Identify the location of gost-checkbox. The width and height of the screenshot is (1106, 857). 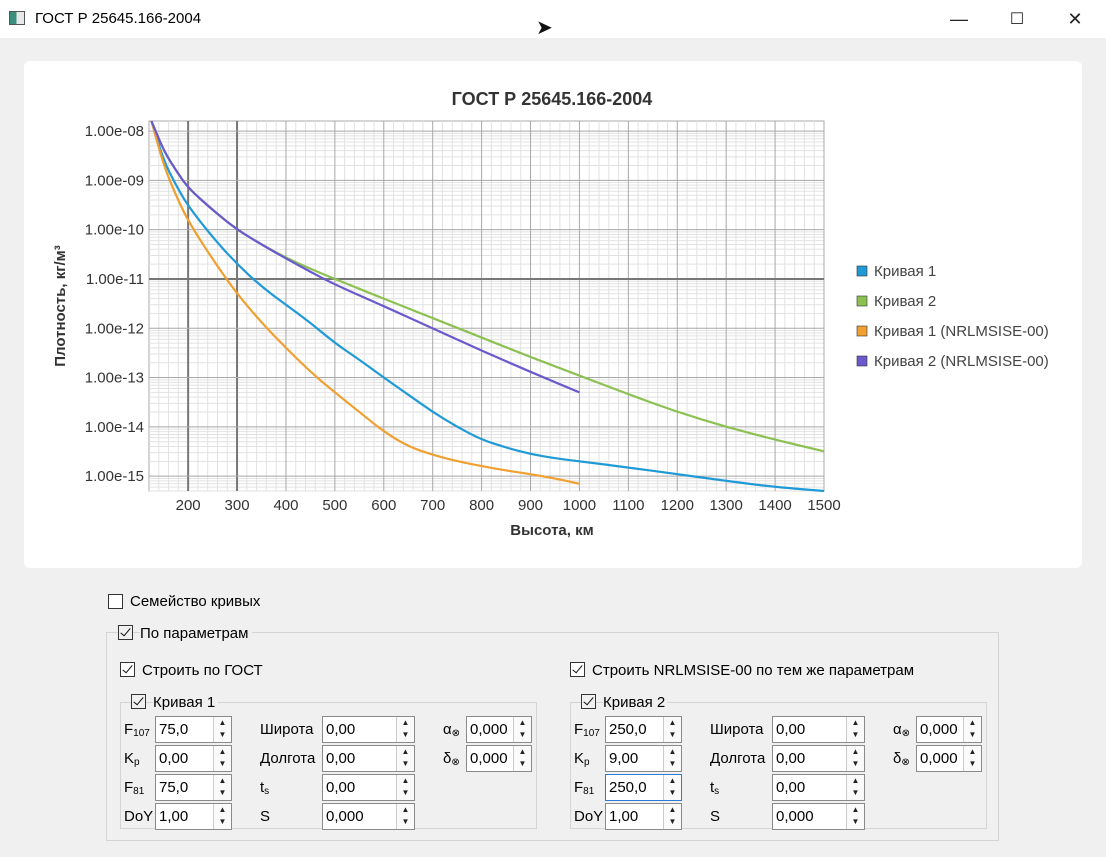
(127, 669).